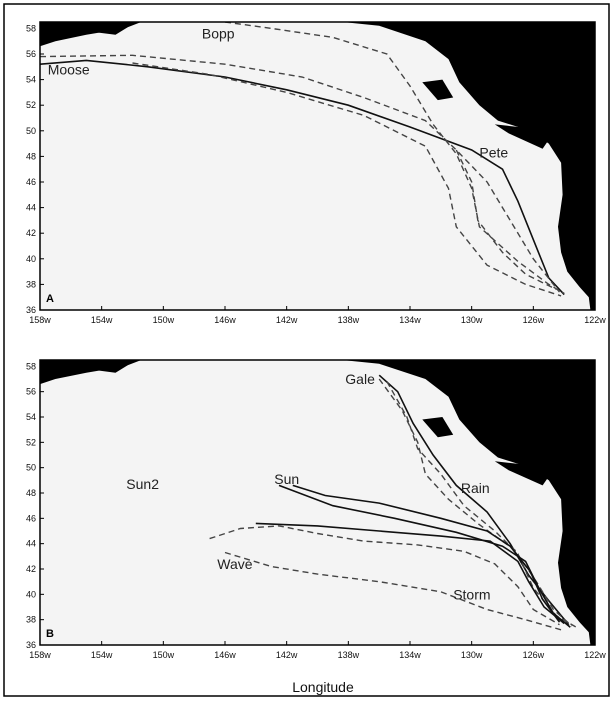  I want to click on track-label: Pete, so click(493, 153).